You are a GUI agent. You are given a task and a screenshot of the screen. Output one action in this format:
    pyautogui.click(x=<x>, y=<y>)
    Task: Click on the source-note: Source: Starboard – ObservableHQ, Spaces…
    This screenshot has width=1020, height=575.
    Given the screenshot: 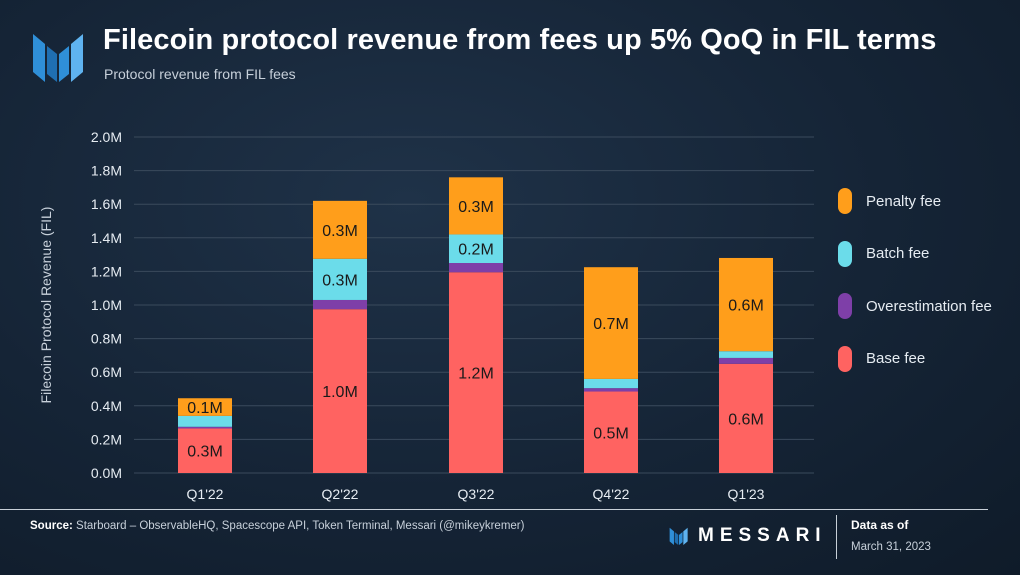 What is the action you would take?
    pyautogui.click(x=277, y=526)
    